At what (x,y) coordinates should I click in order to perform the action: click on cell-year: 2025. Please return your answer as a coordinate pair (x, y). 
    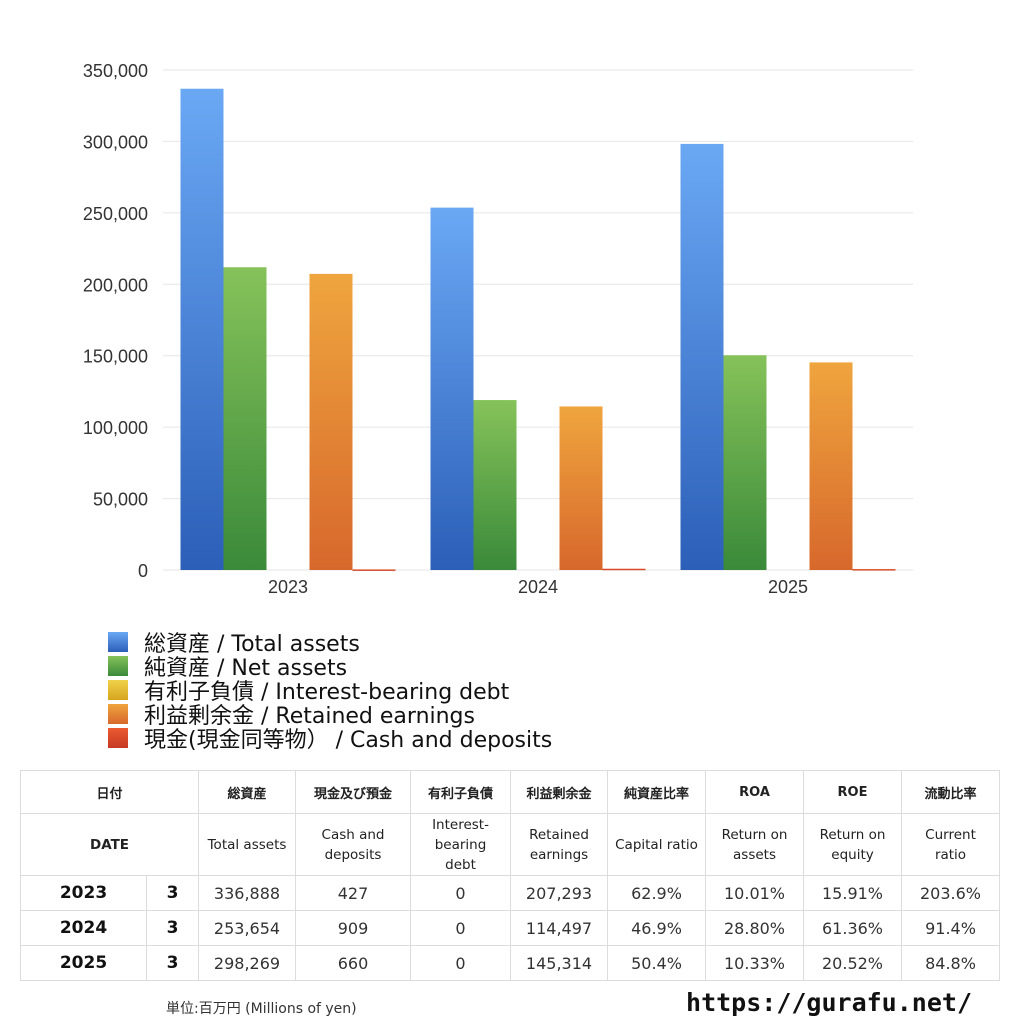
    Looking at the image, I should click on (83, 963).